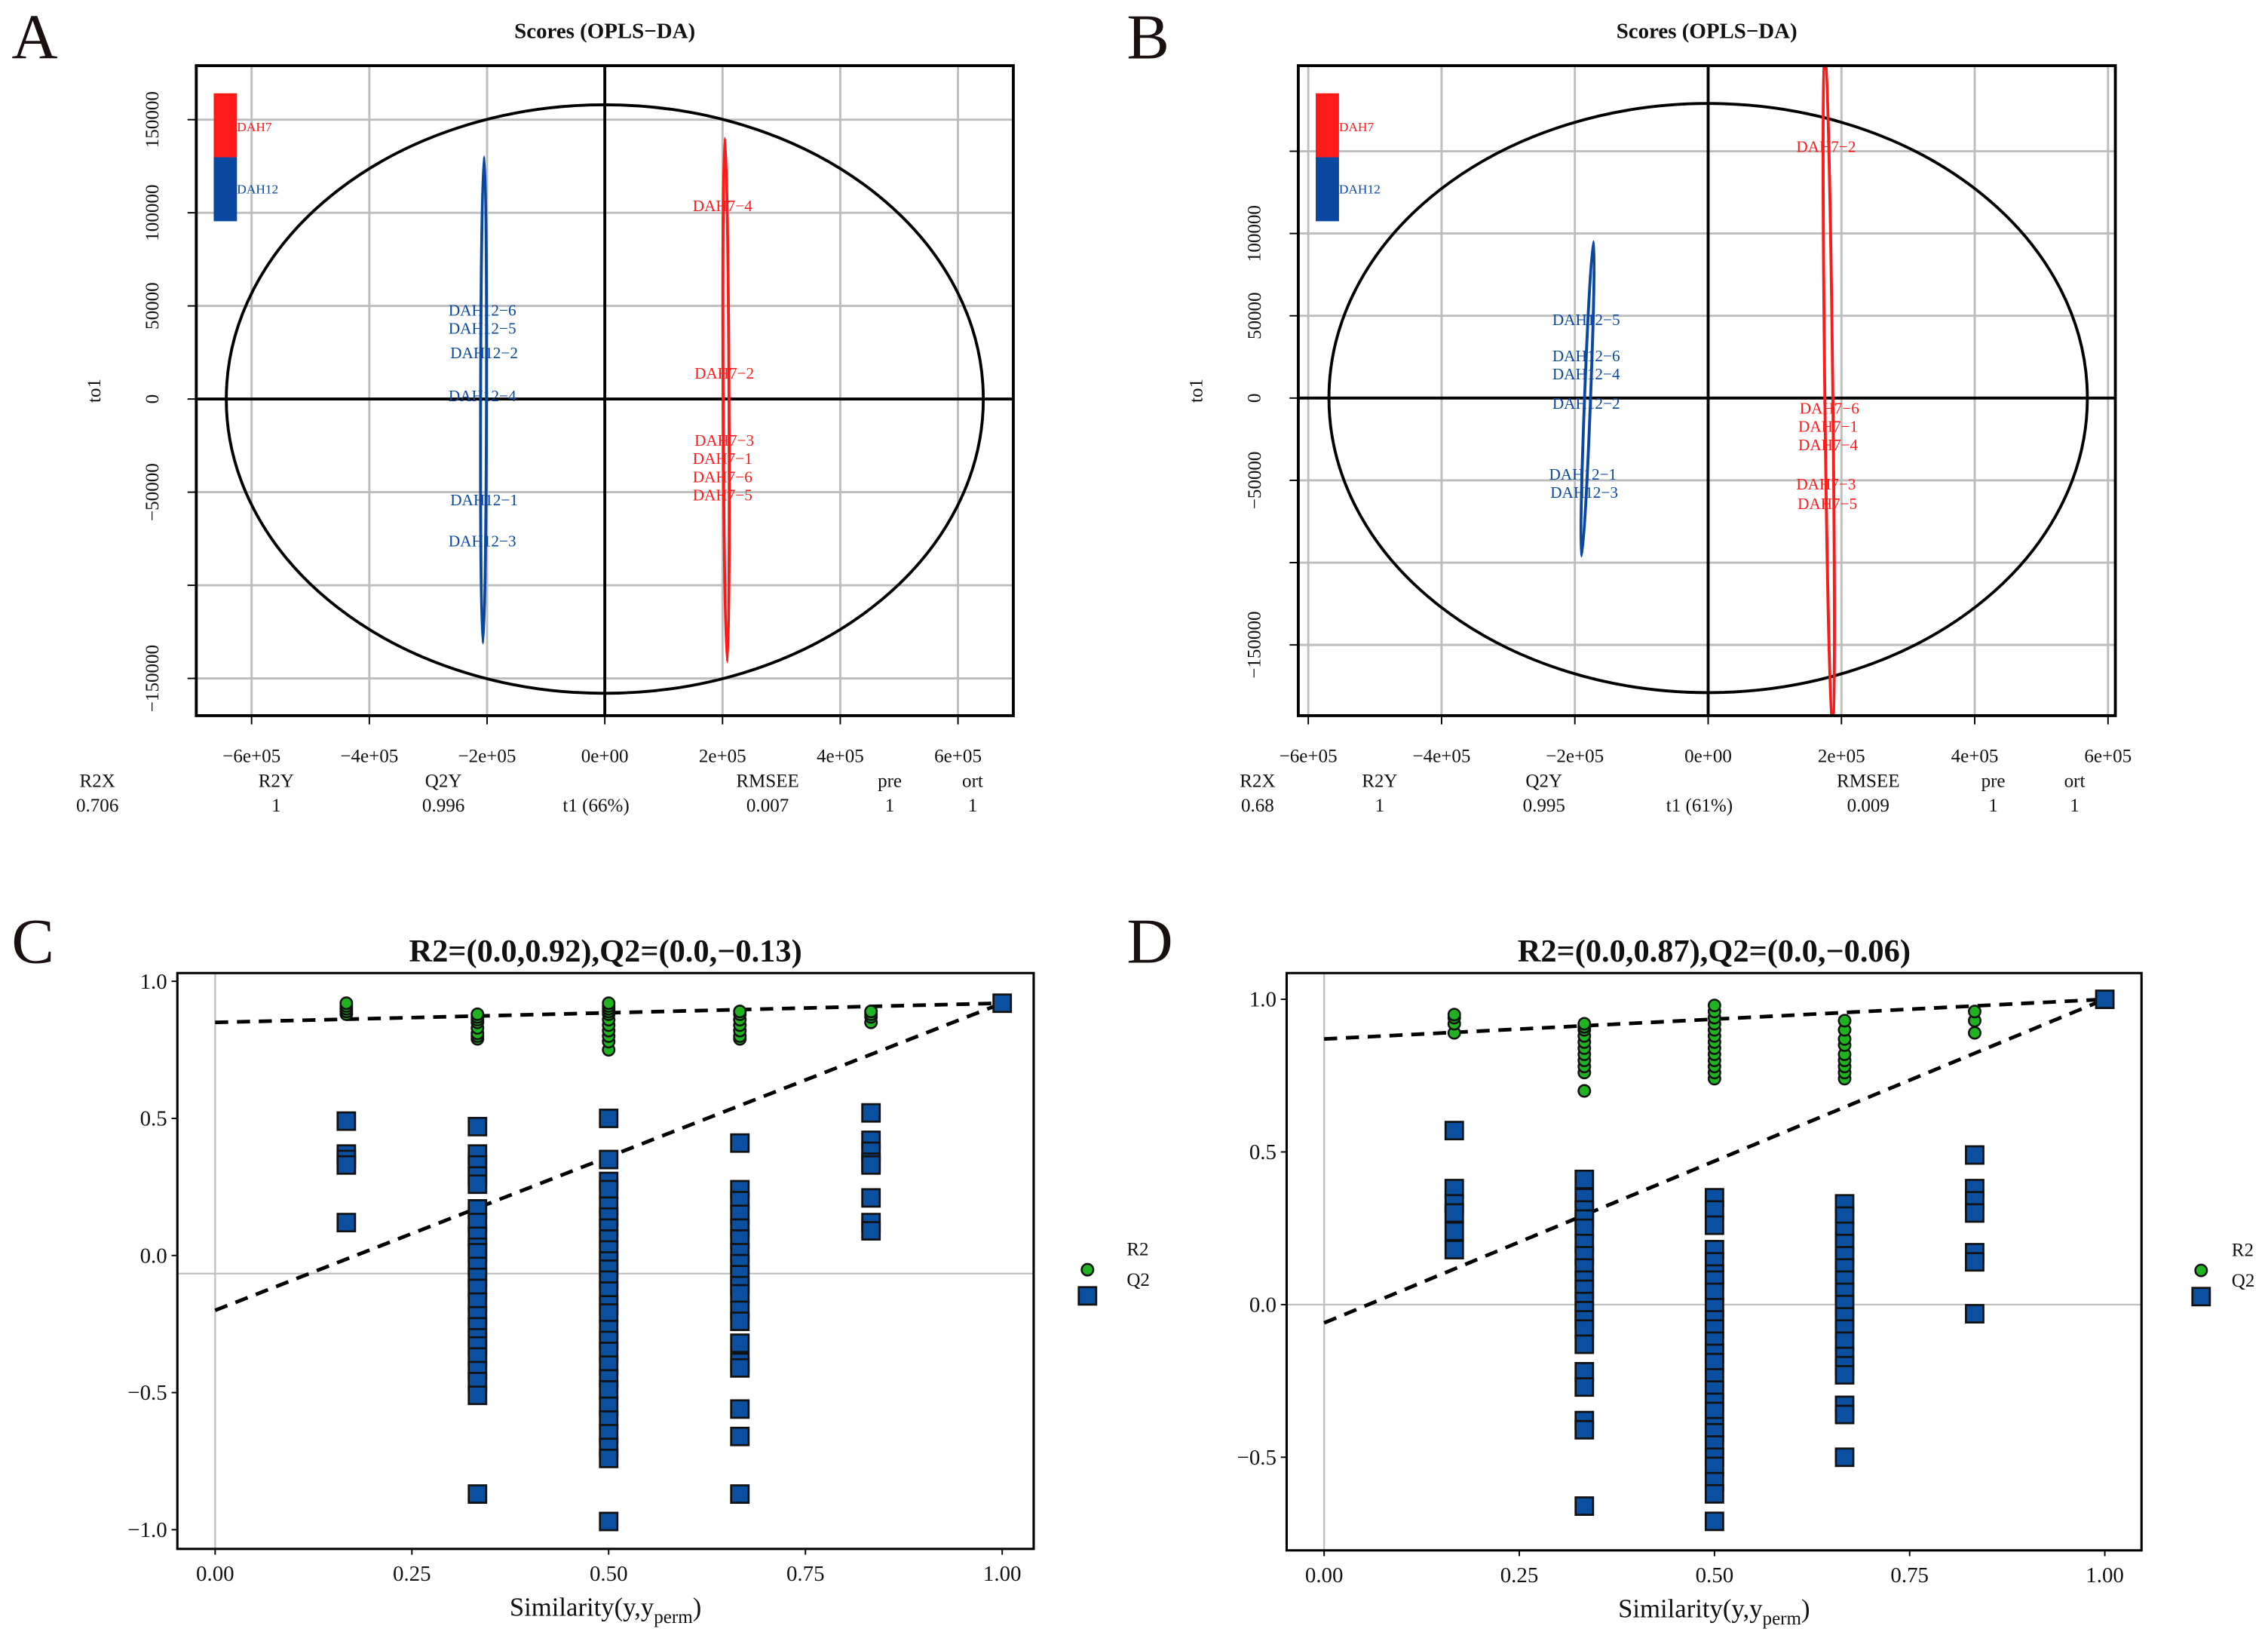  I want to click on y-tick-label: 50000, so click(153, 306).